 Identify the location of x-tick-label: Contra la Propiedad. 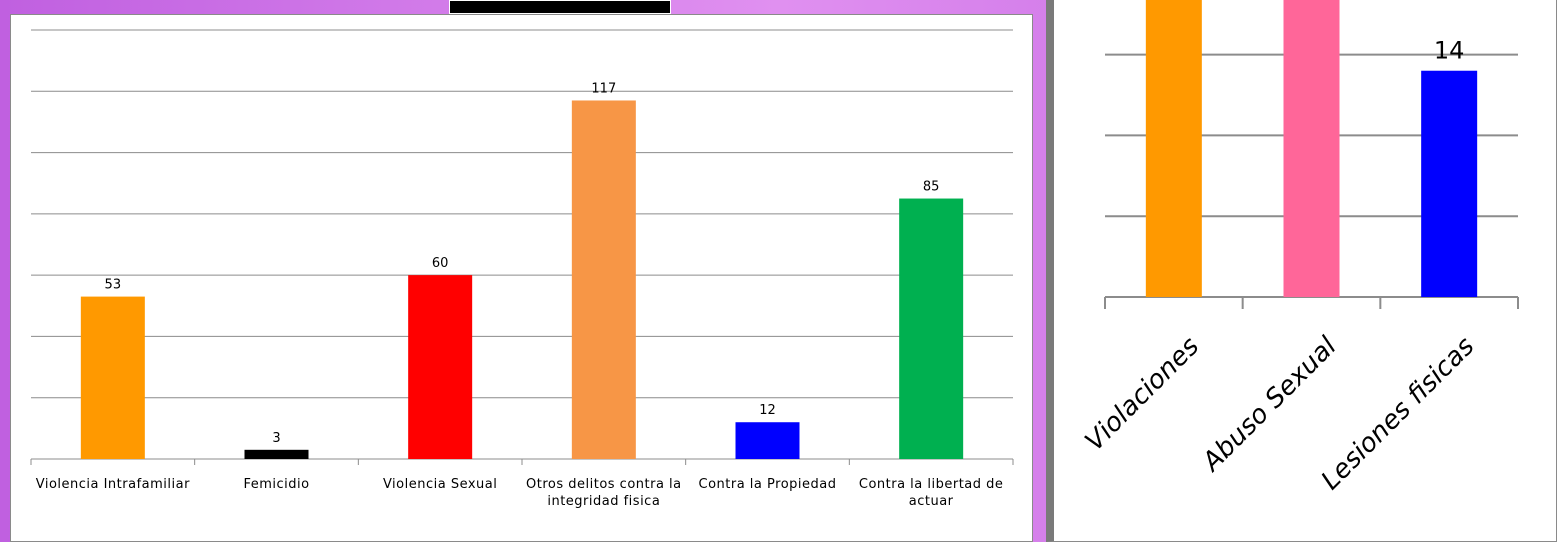
(767, 484).